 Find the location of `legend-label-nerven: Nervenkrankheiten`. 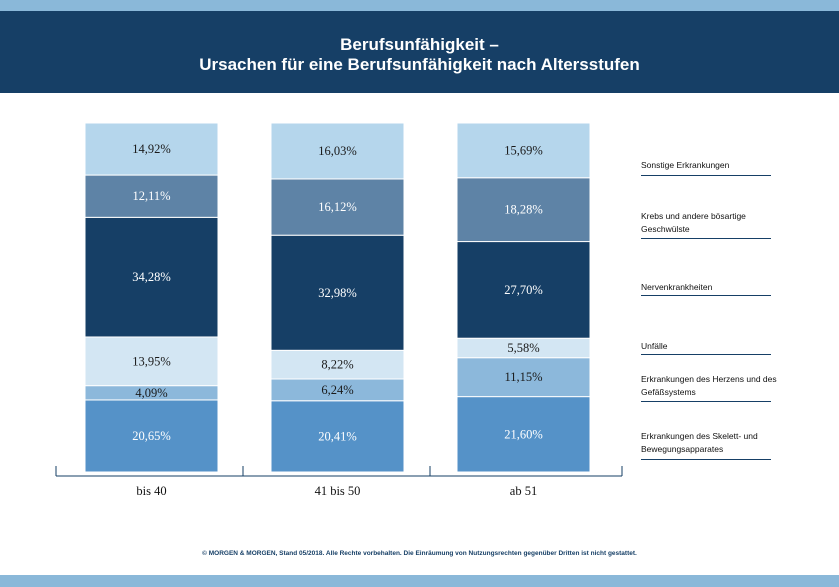

legend-label-nerven: Nervenkrankheiten is located at coordinates (677, 287).